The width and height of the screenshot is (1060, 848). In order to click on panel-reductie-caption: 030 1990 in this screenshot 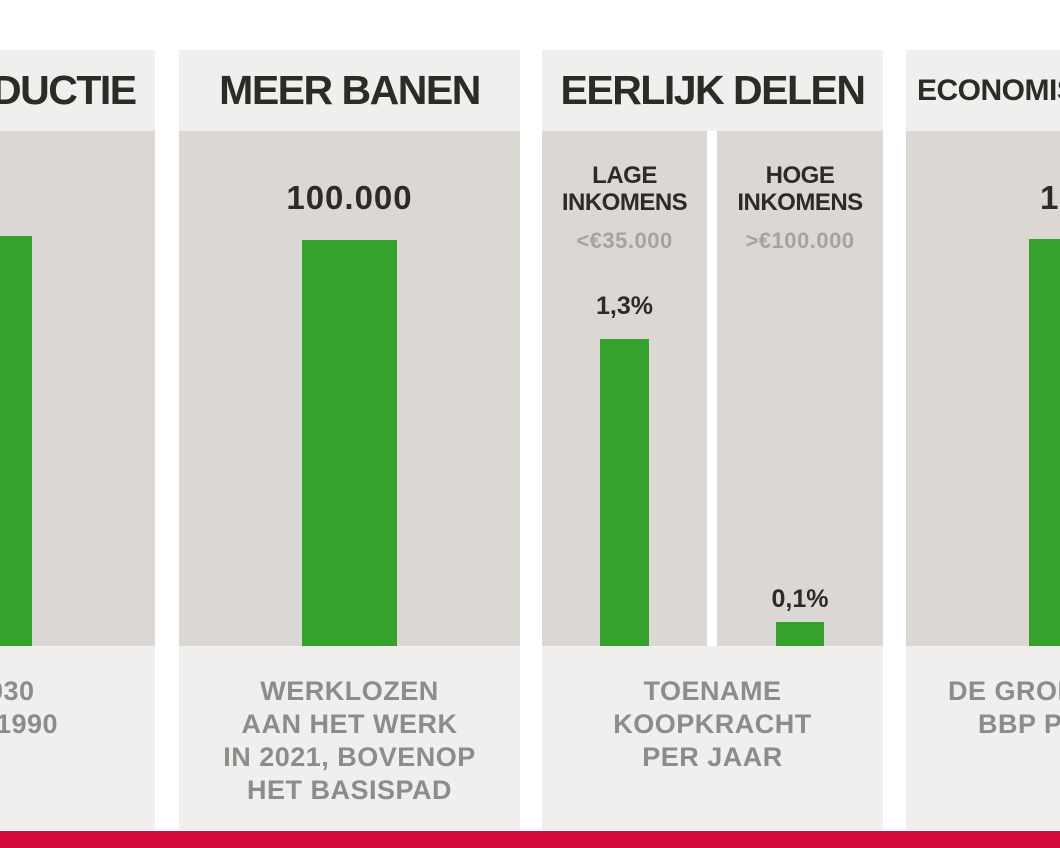, I will do `click(77, 738)`.